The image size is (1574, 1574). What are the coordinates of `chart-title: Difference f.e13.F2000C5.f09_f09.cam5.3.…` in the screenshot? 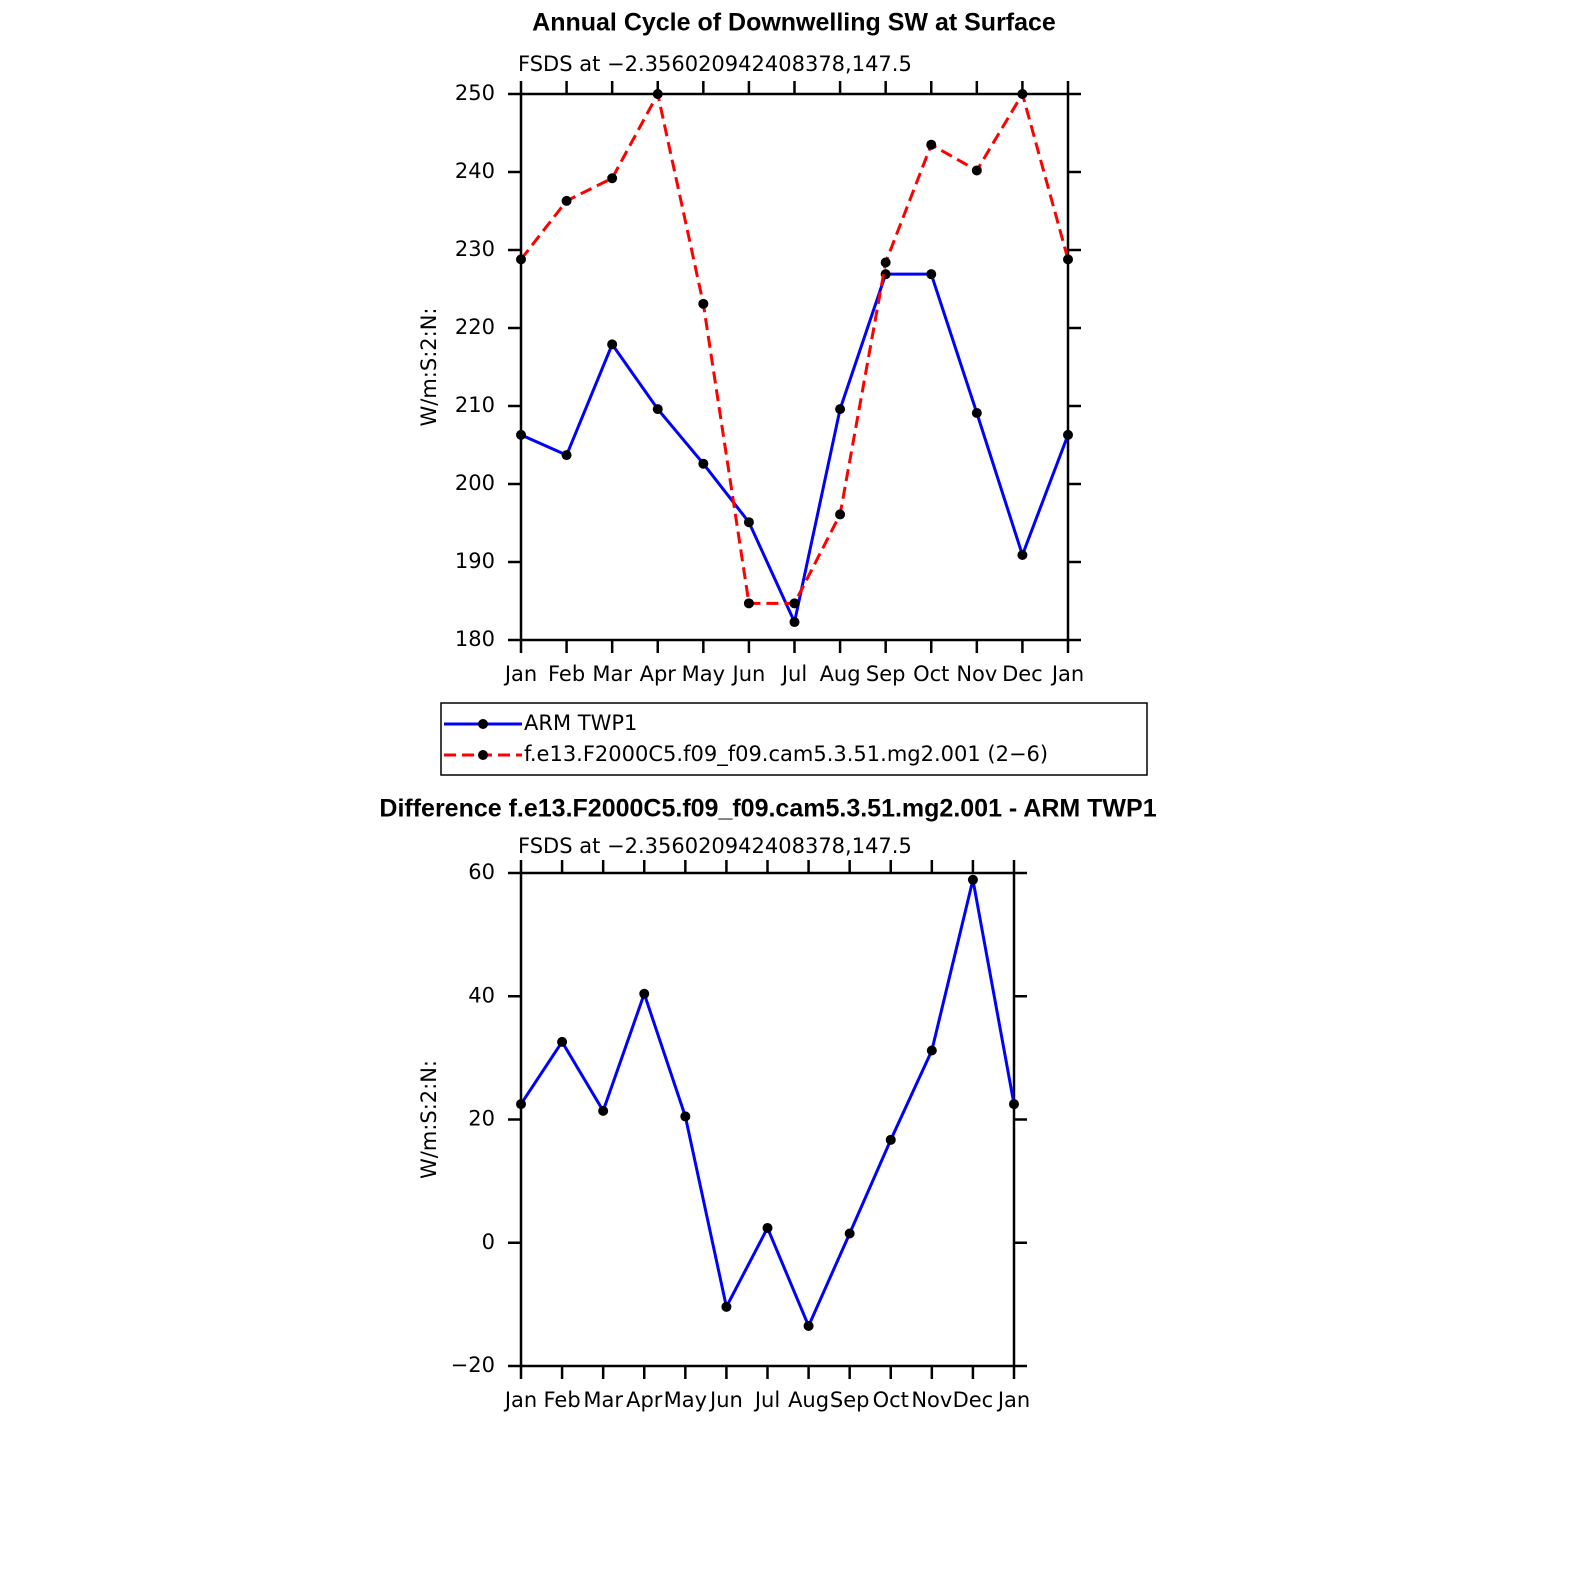 It's located at (767, 809).